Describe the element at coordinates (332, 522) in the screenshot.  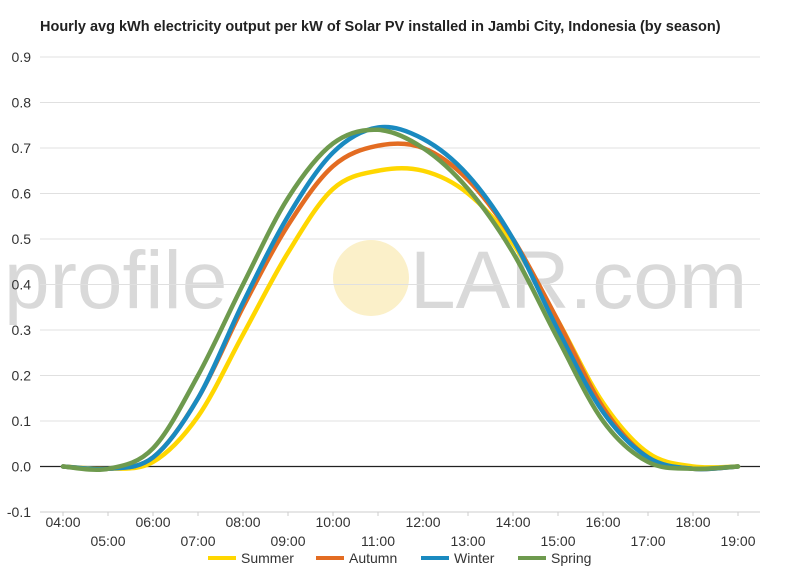
I see `x-tick-label: 10:00` at that location.